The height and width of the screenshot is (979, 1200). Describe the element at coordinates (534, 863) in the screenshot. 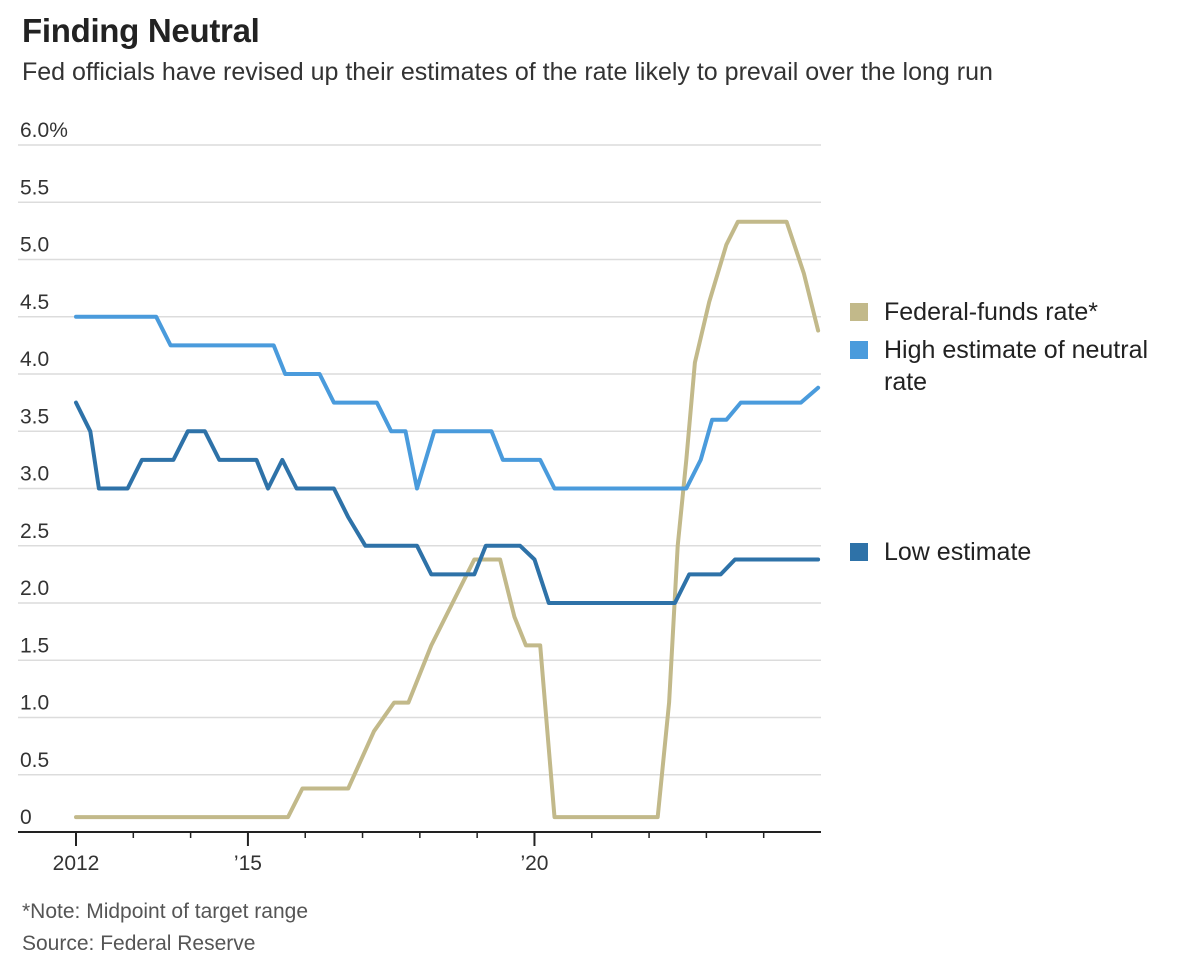

I see `x-tick-label: ’20` at that location.